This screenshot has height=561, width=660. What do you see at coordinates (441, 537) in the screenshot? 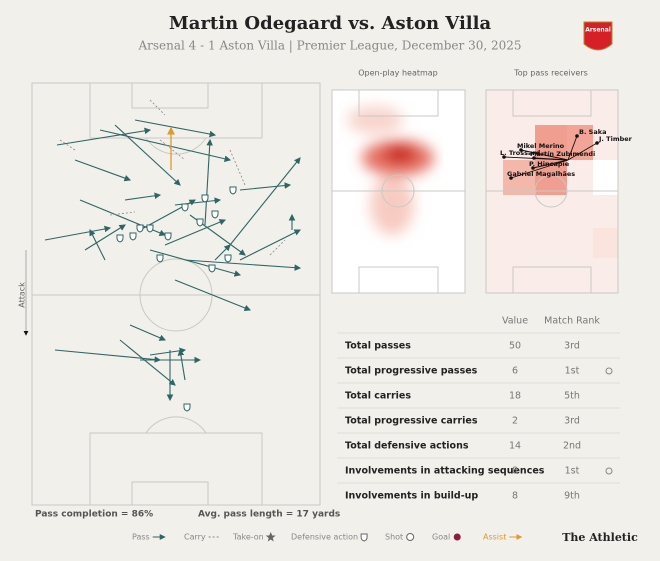
I see `legend-label: Goal` at bounding box center [441, 537].